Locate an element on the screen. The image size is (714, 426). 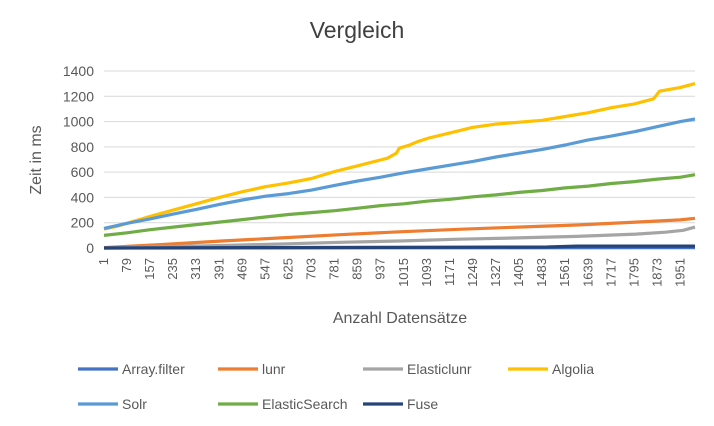
legend-item: ElasticSearch is located at coordinates (283, 404).